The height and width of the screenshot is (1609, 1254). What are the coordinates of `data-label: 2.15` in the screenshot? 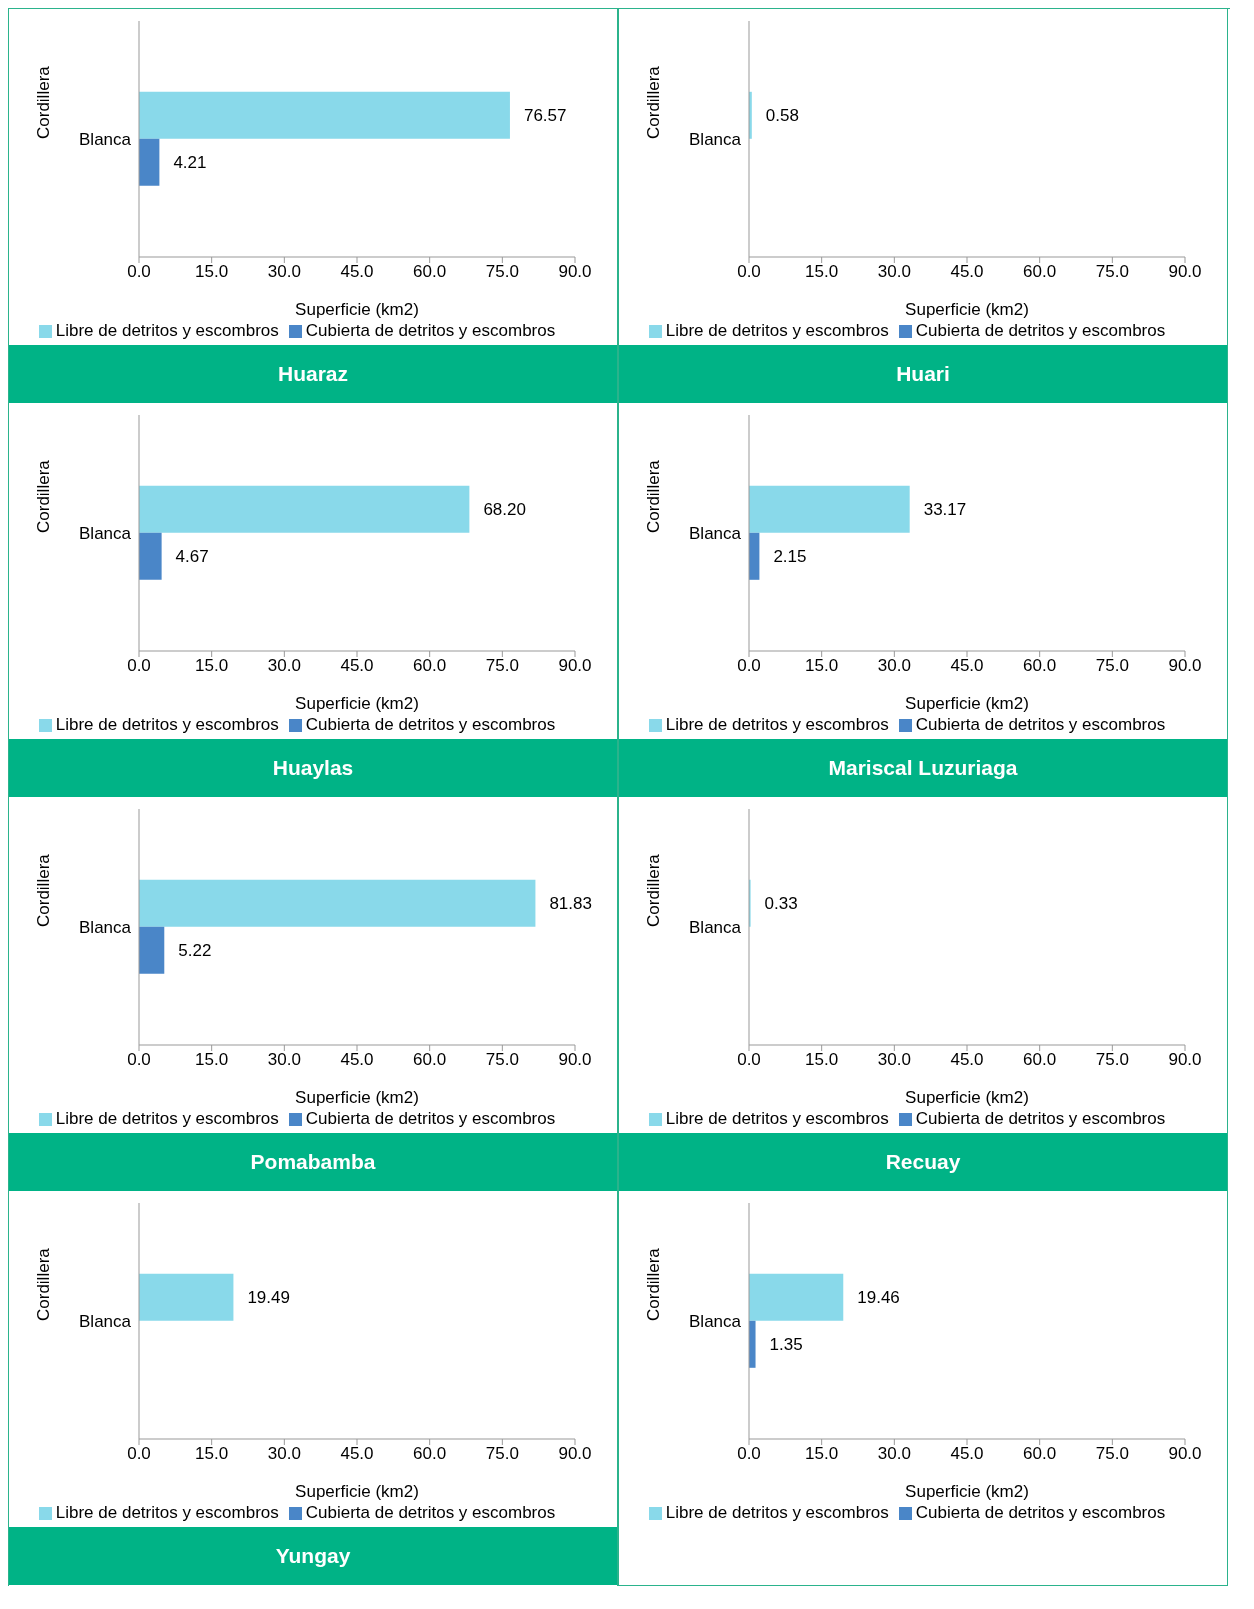 It's located at (790, 556).